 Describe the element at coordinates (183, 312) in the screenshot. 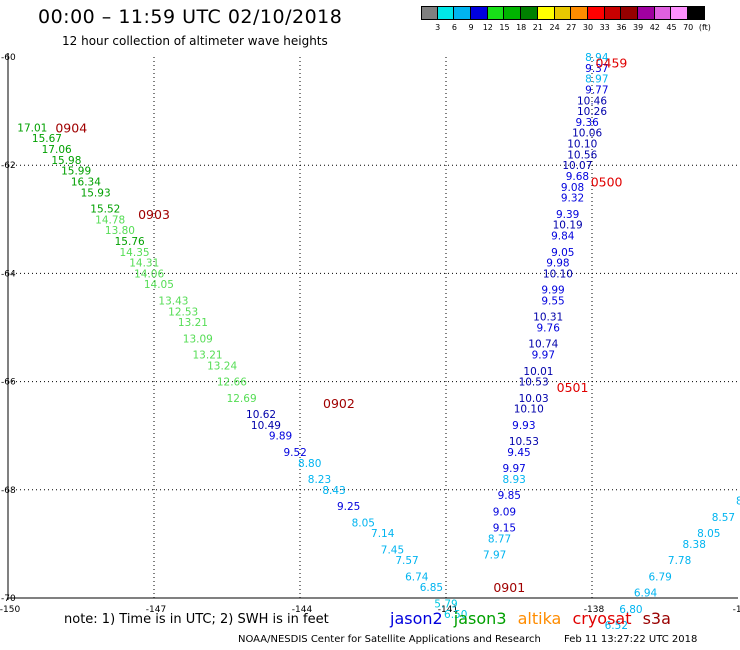

I see `wave-height-point: 12.53` at that location.